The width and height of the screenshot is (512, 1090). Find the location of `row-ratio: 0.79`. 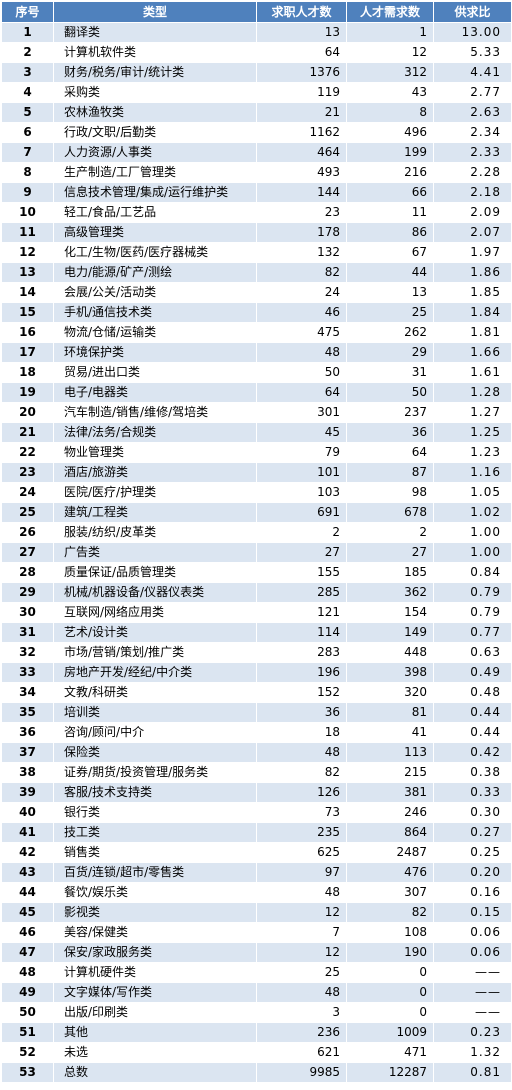

row-ratio: 0.79 is located at coordinates (472, 592).